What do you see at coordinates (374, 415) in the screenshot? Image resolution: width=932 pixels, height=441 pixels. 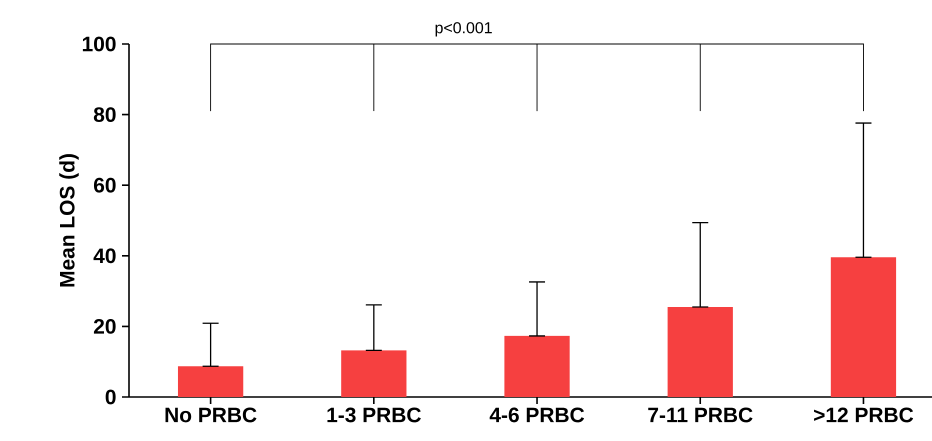 I see `x-tick-label: 1-3 PRBC` at bounding box center [374, 415].